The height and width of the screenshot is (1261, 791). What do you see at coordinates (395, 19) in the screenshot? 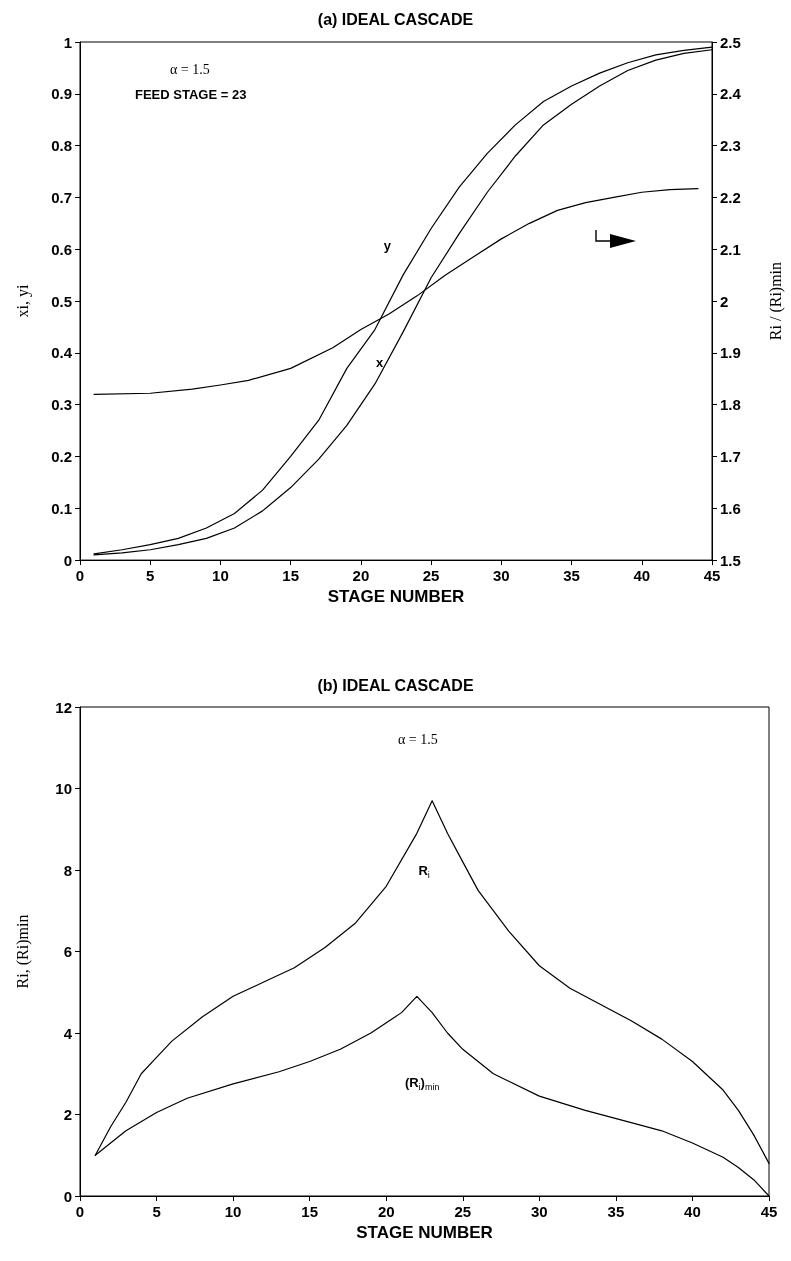
I see `chart-title: (a) IDEAL CASCADE` at bounding box center [395, 19].